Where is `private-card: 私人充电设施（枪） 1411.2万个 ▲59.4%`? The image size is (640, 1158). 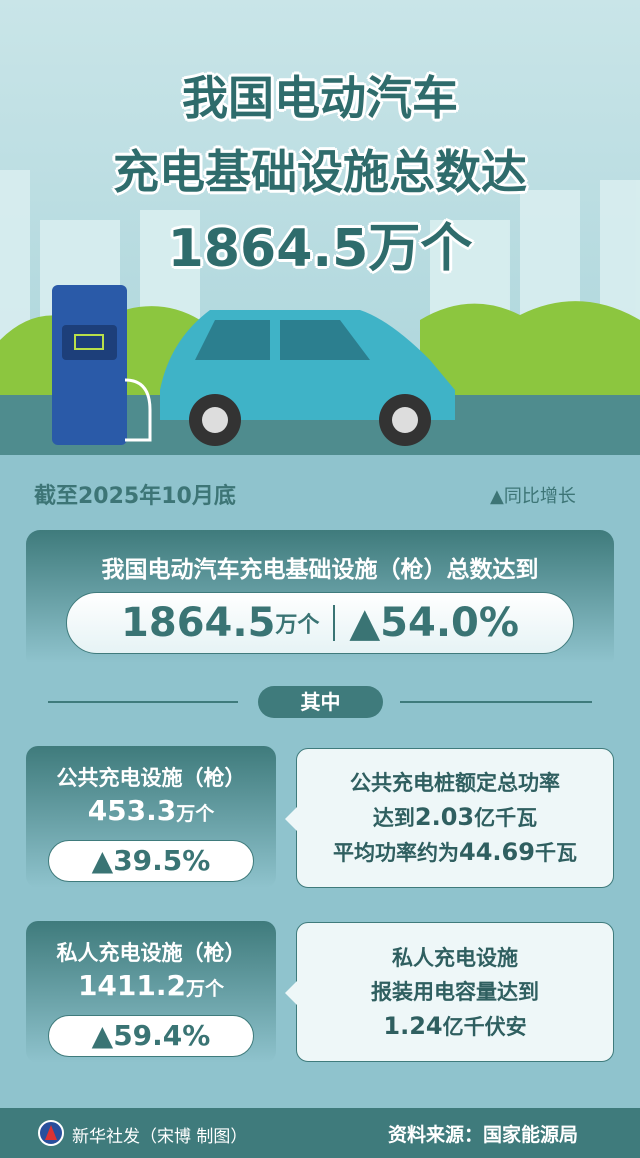 private-card: 私人充电设施（枪） 1411.2万个 ▲59.4% is located at coordinates (151, 992).